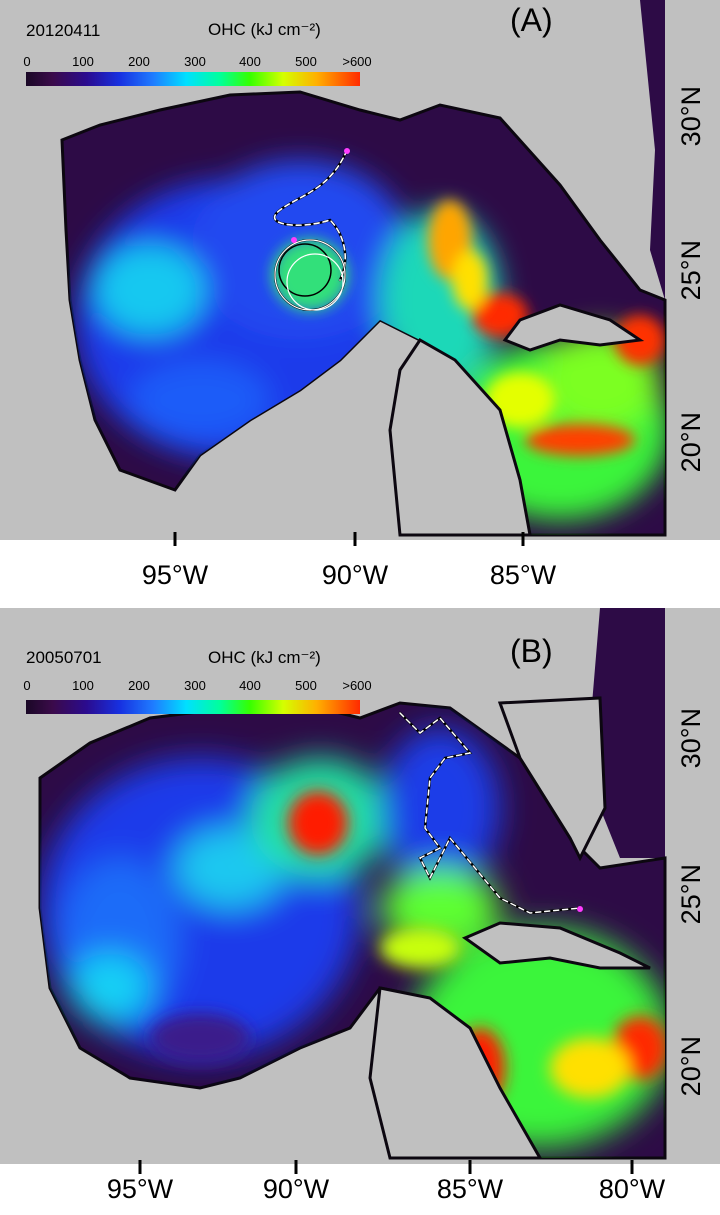 This screenshot has height=1215, width=720. What do you see at coordinates (64, 657) in the screenshot?
I see `date-label: 20050701` at bounding box center [64, 657].